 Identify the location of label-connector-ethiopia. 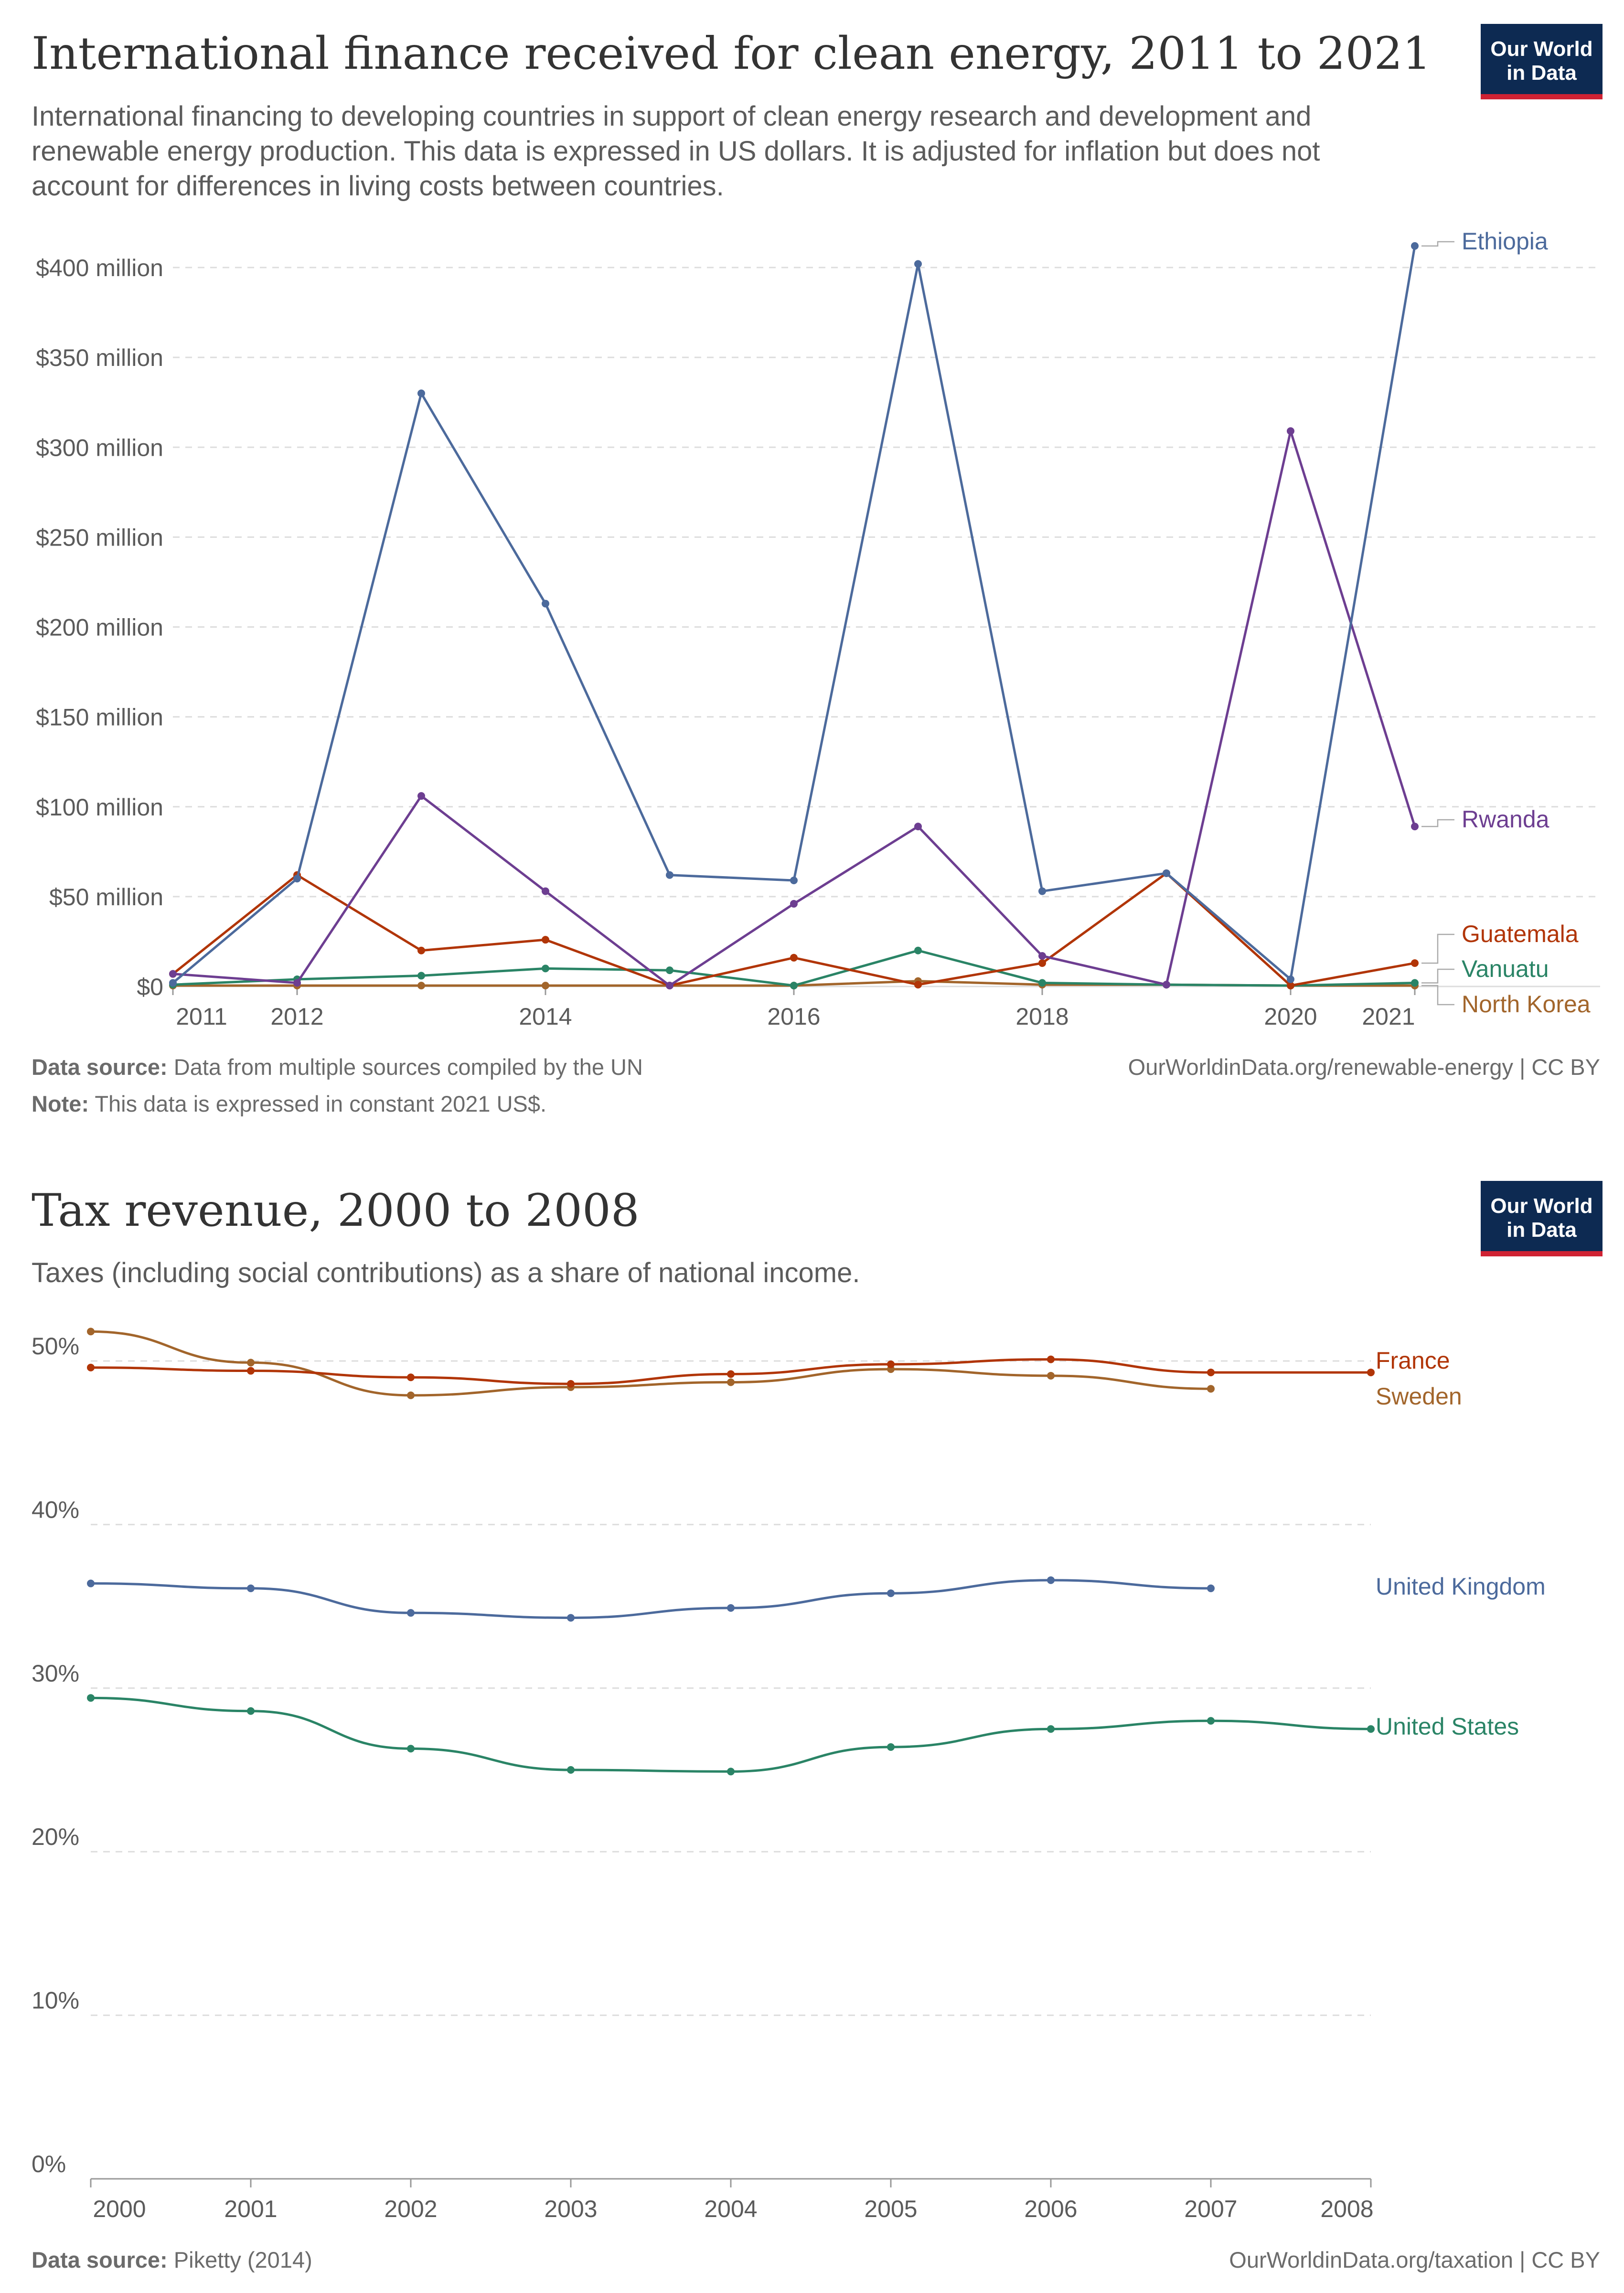
(1437, 244).